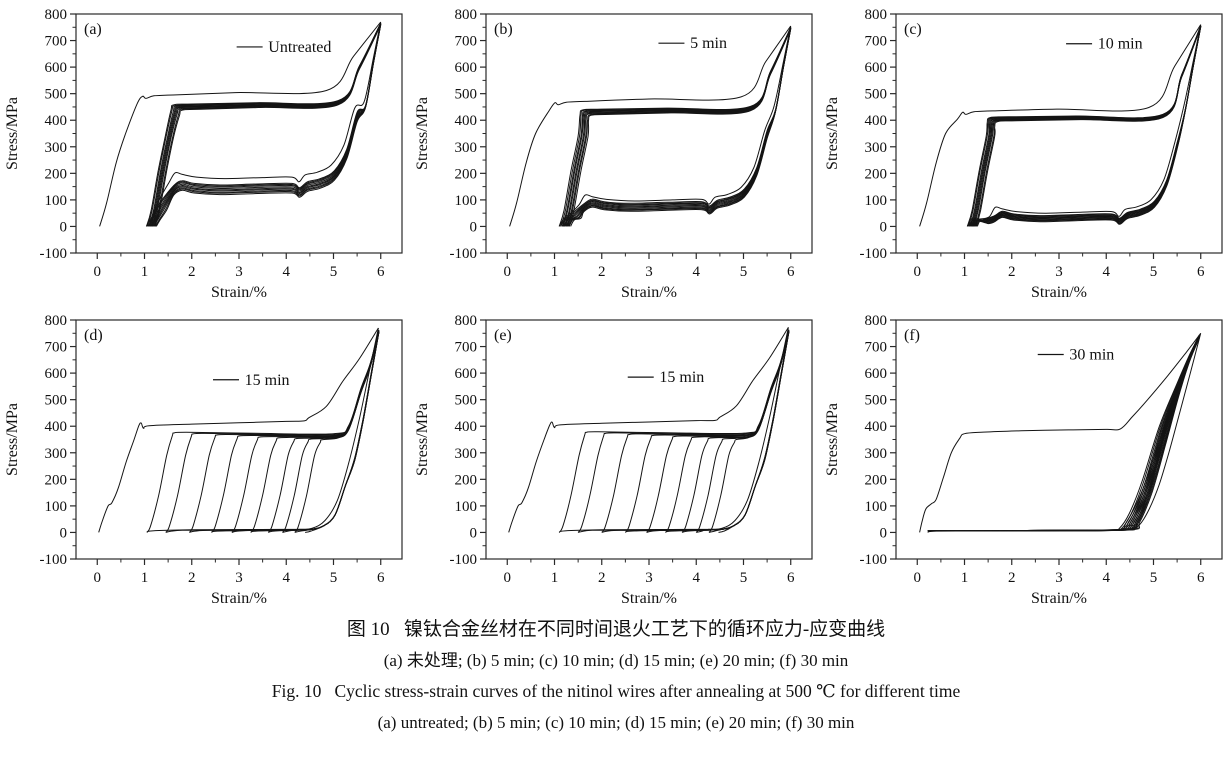  Describe the element at coordinates (965, 272) in the screenshot. I see `x-tick-label: 1` at that location.